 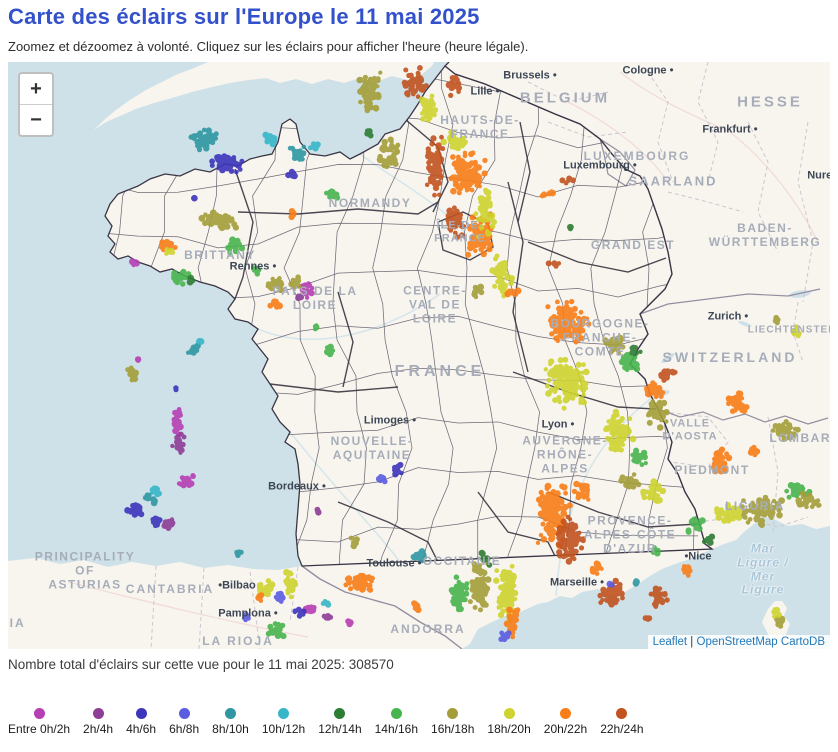 I want to click on leaflet-link: Leaflet, so click(x=670, y=642).